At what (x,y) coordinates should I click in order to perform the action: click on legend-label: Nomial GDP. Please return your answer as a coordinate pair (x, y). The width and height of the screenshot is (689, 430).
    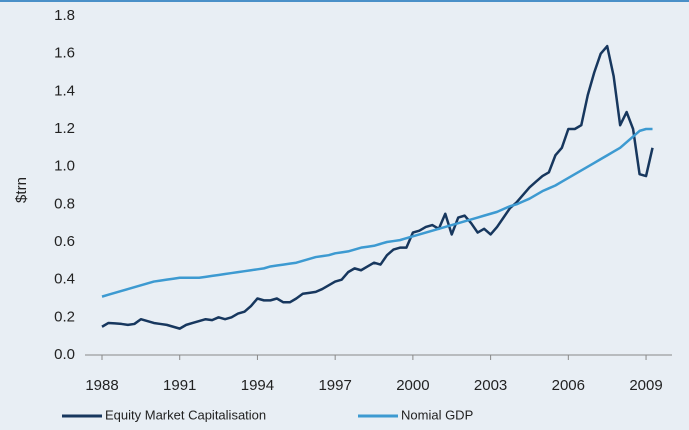
    Looking at the image, I should click on (437, 414).